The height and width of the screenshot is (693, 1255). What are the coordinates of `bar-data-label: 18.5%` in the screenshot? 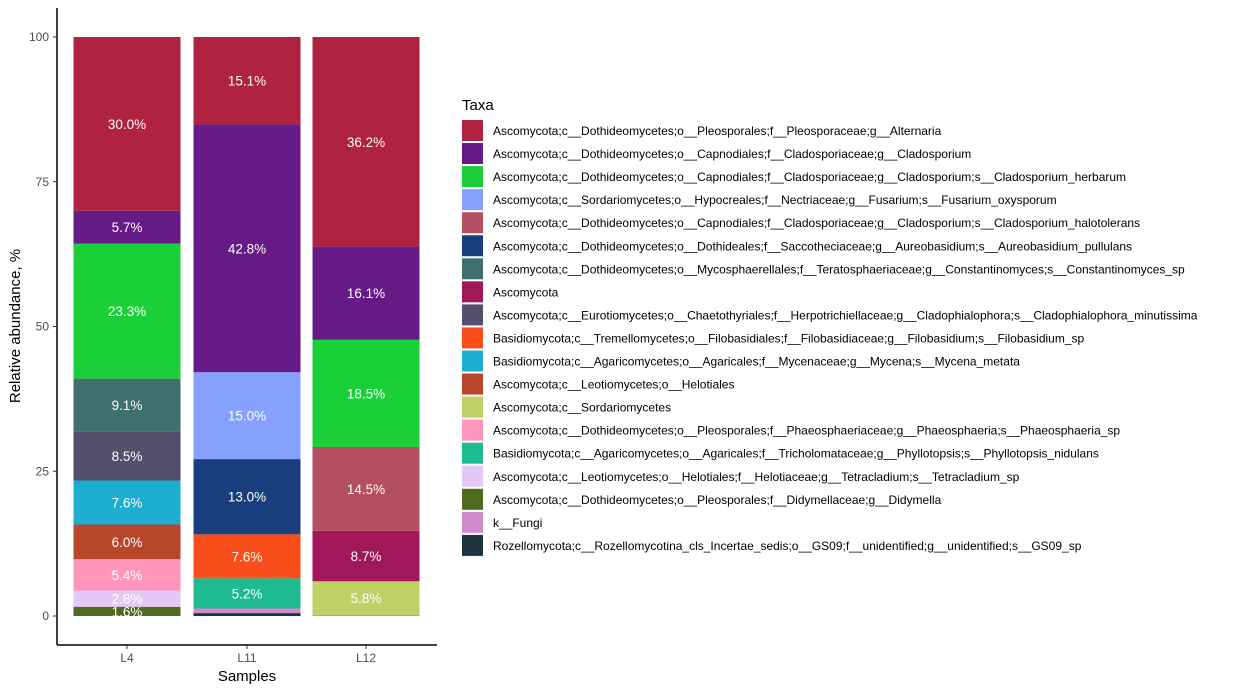 It's located at (366, 393).